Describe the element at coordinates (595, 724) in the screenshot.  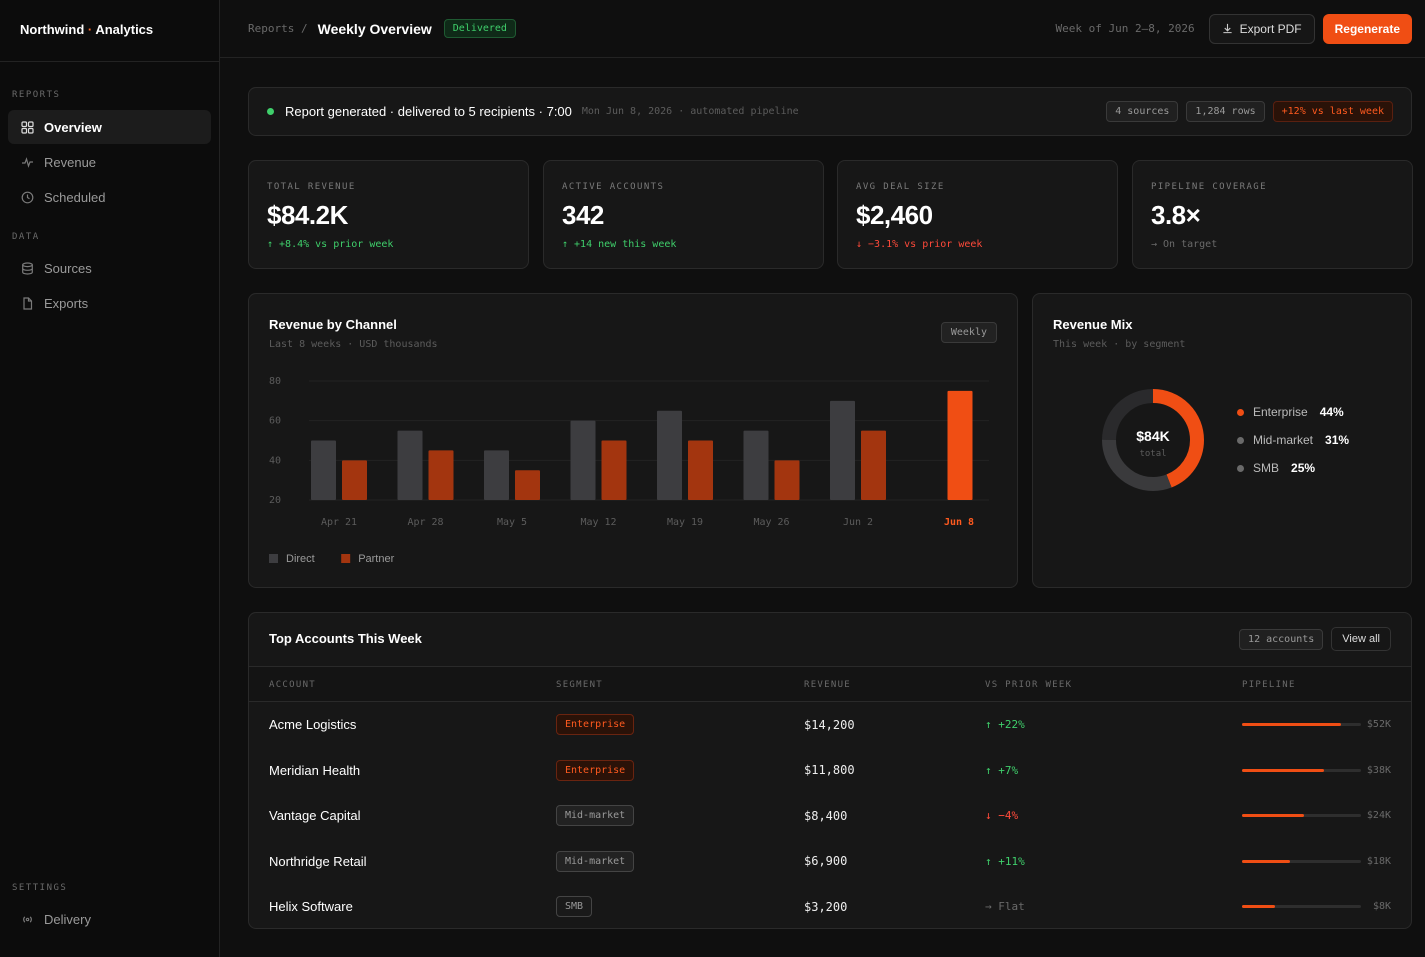
I see `segment-badge: Enterprise` at that location.